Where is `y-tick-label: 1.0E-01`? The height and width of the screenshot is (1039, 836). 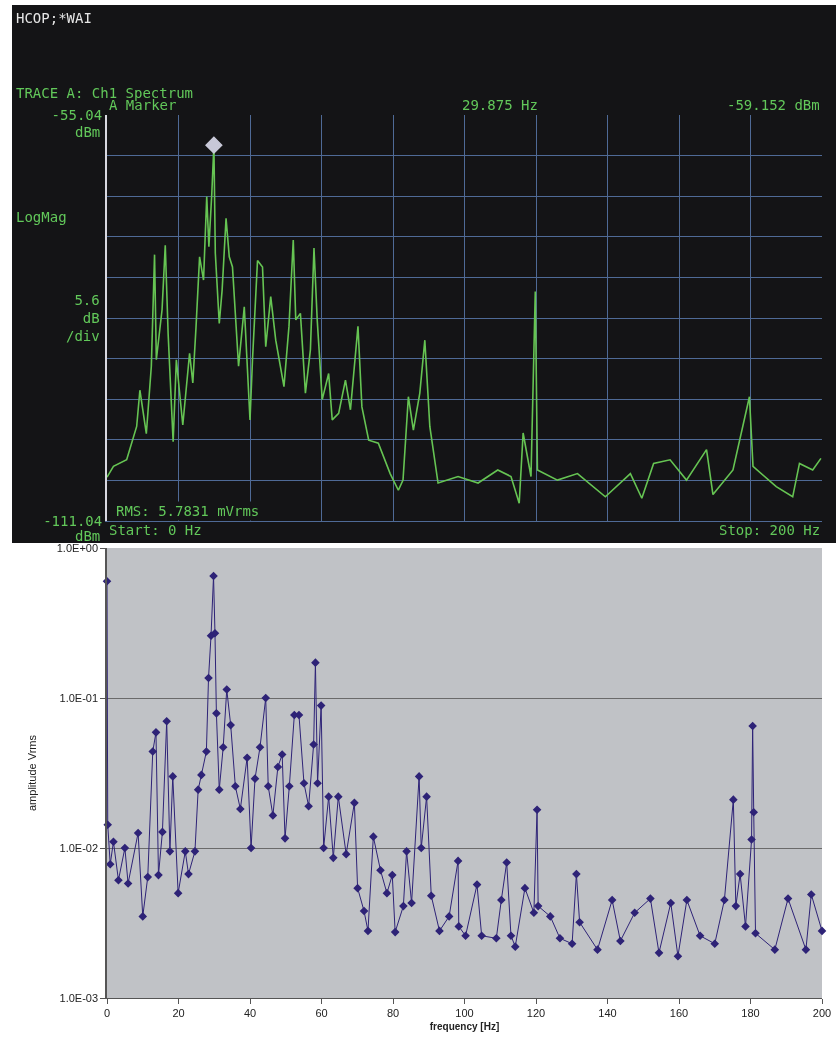
y-tick-label: 1.0E-01 is located at coordinates (79, 697).